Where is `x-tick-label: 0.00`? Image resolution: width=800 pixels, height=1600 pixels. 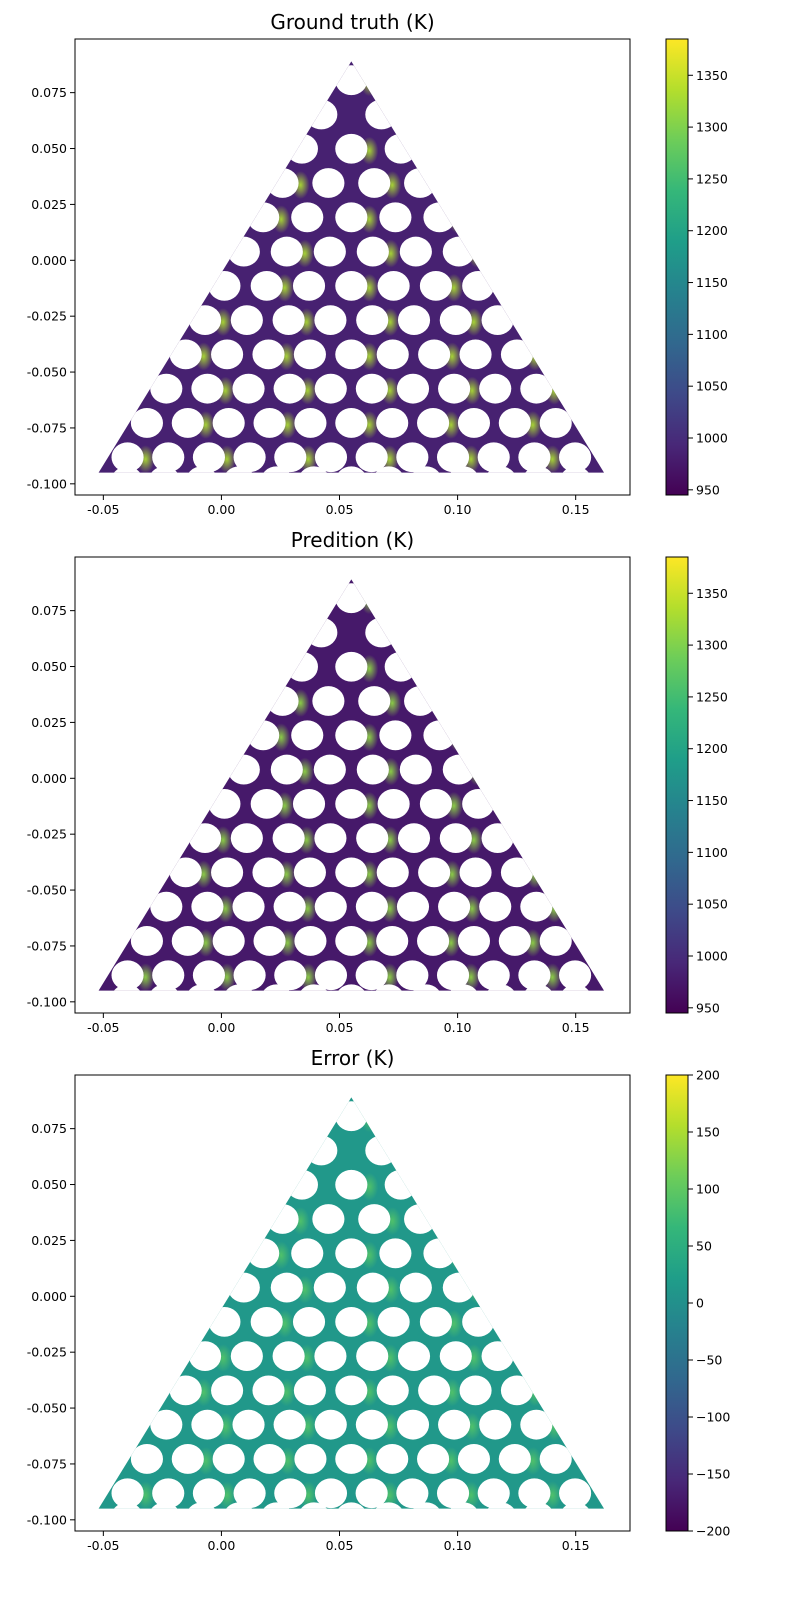 x-tick-label: 0.00 is located at coordinates (222, 1027).